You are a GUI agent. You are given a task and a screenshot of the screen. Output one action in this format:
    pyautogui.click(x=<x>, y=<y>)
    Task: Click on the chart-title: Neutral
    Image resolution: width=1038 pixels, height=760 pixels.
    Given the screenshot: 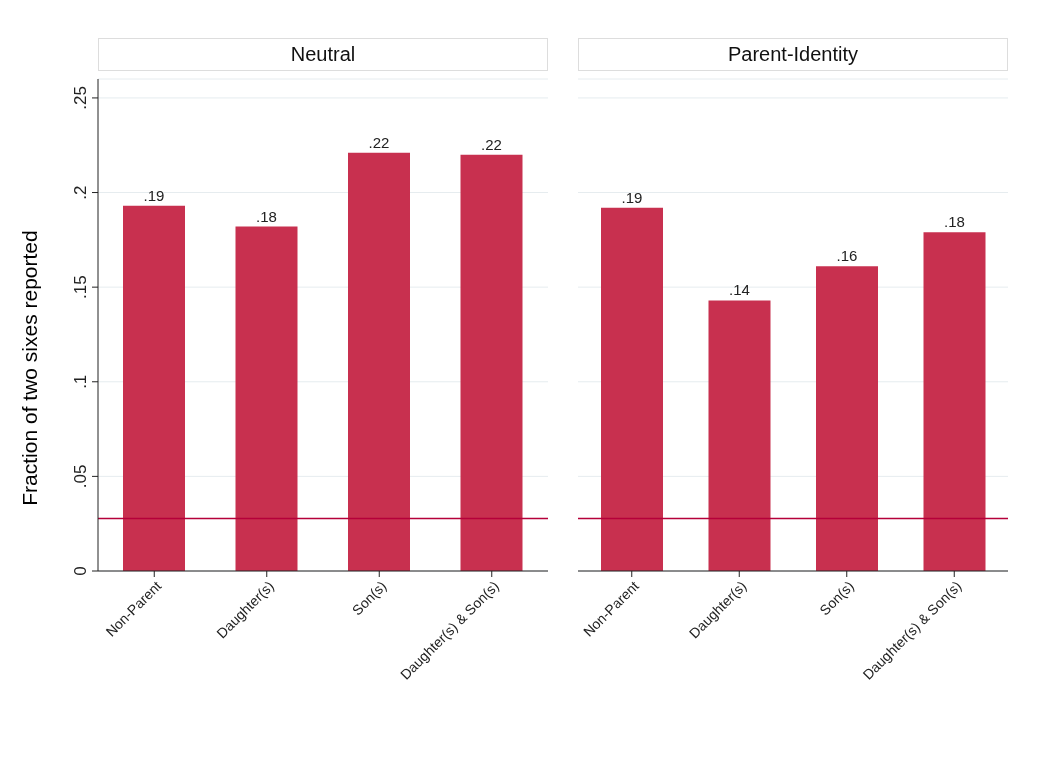 What is the action you would take?
    pyautogui.click(x=323, y=54)
    